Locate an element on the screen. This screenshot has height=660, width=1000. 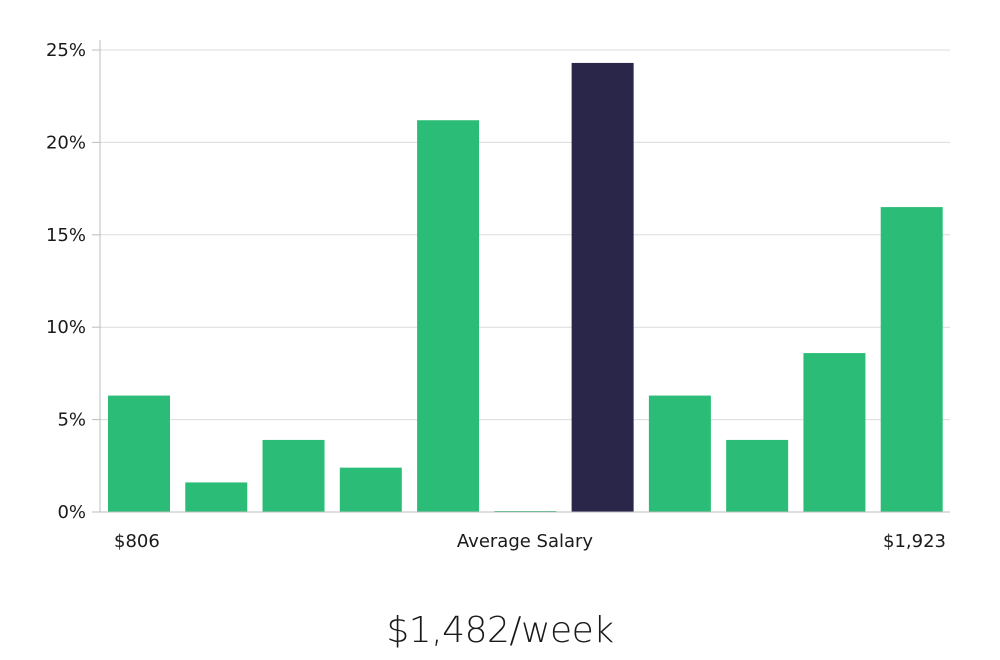
y-axis-ticks: 0% 5% 10% 15% 20% 25% is located at coordinates (73, 281).